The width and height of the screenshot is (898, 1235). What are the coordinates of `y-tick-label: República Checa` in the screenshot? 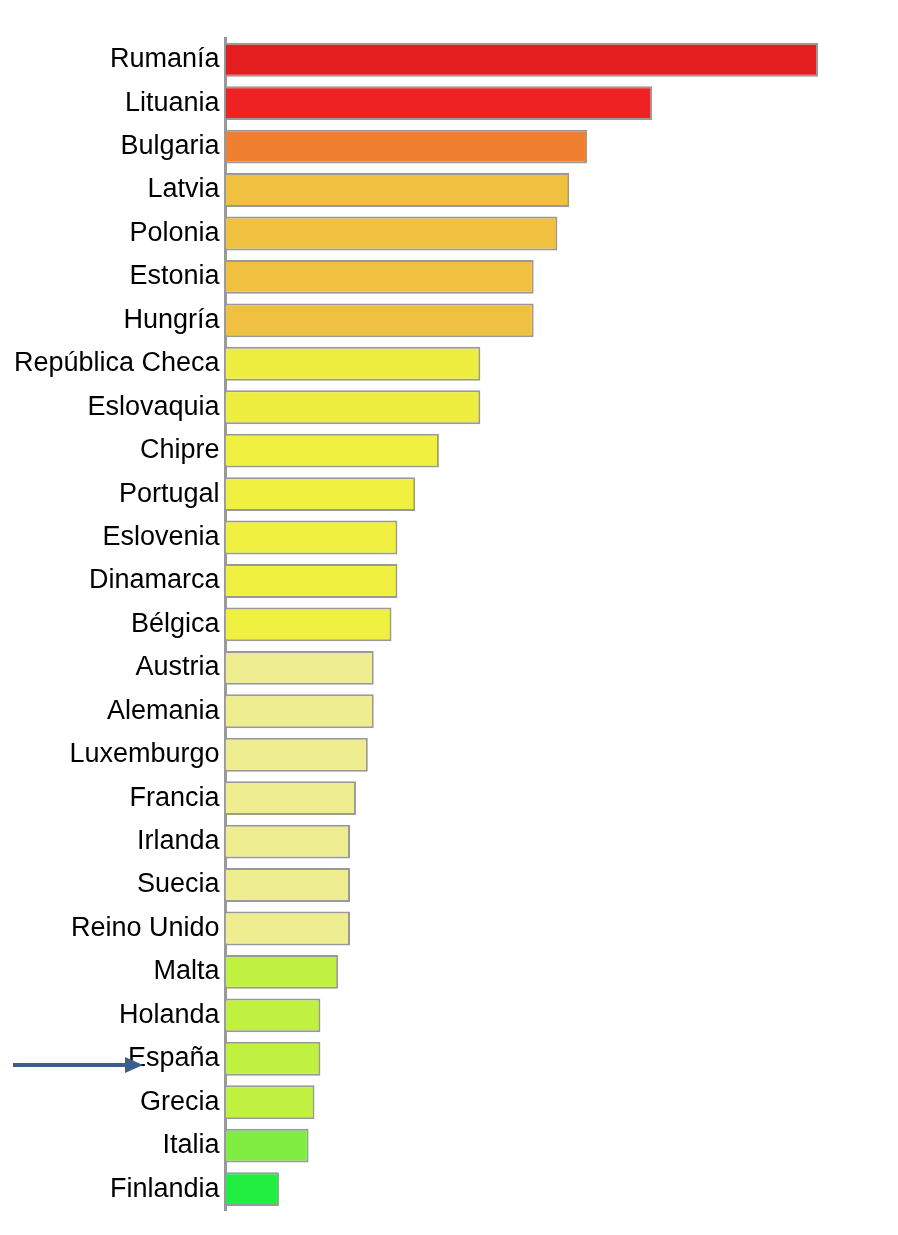 It's located at (117, 362).